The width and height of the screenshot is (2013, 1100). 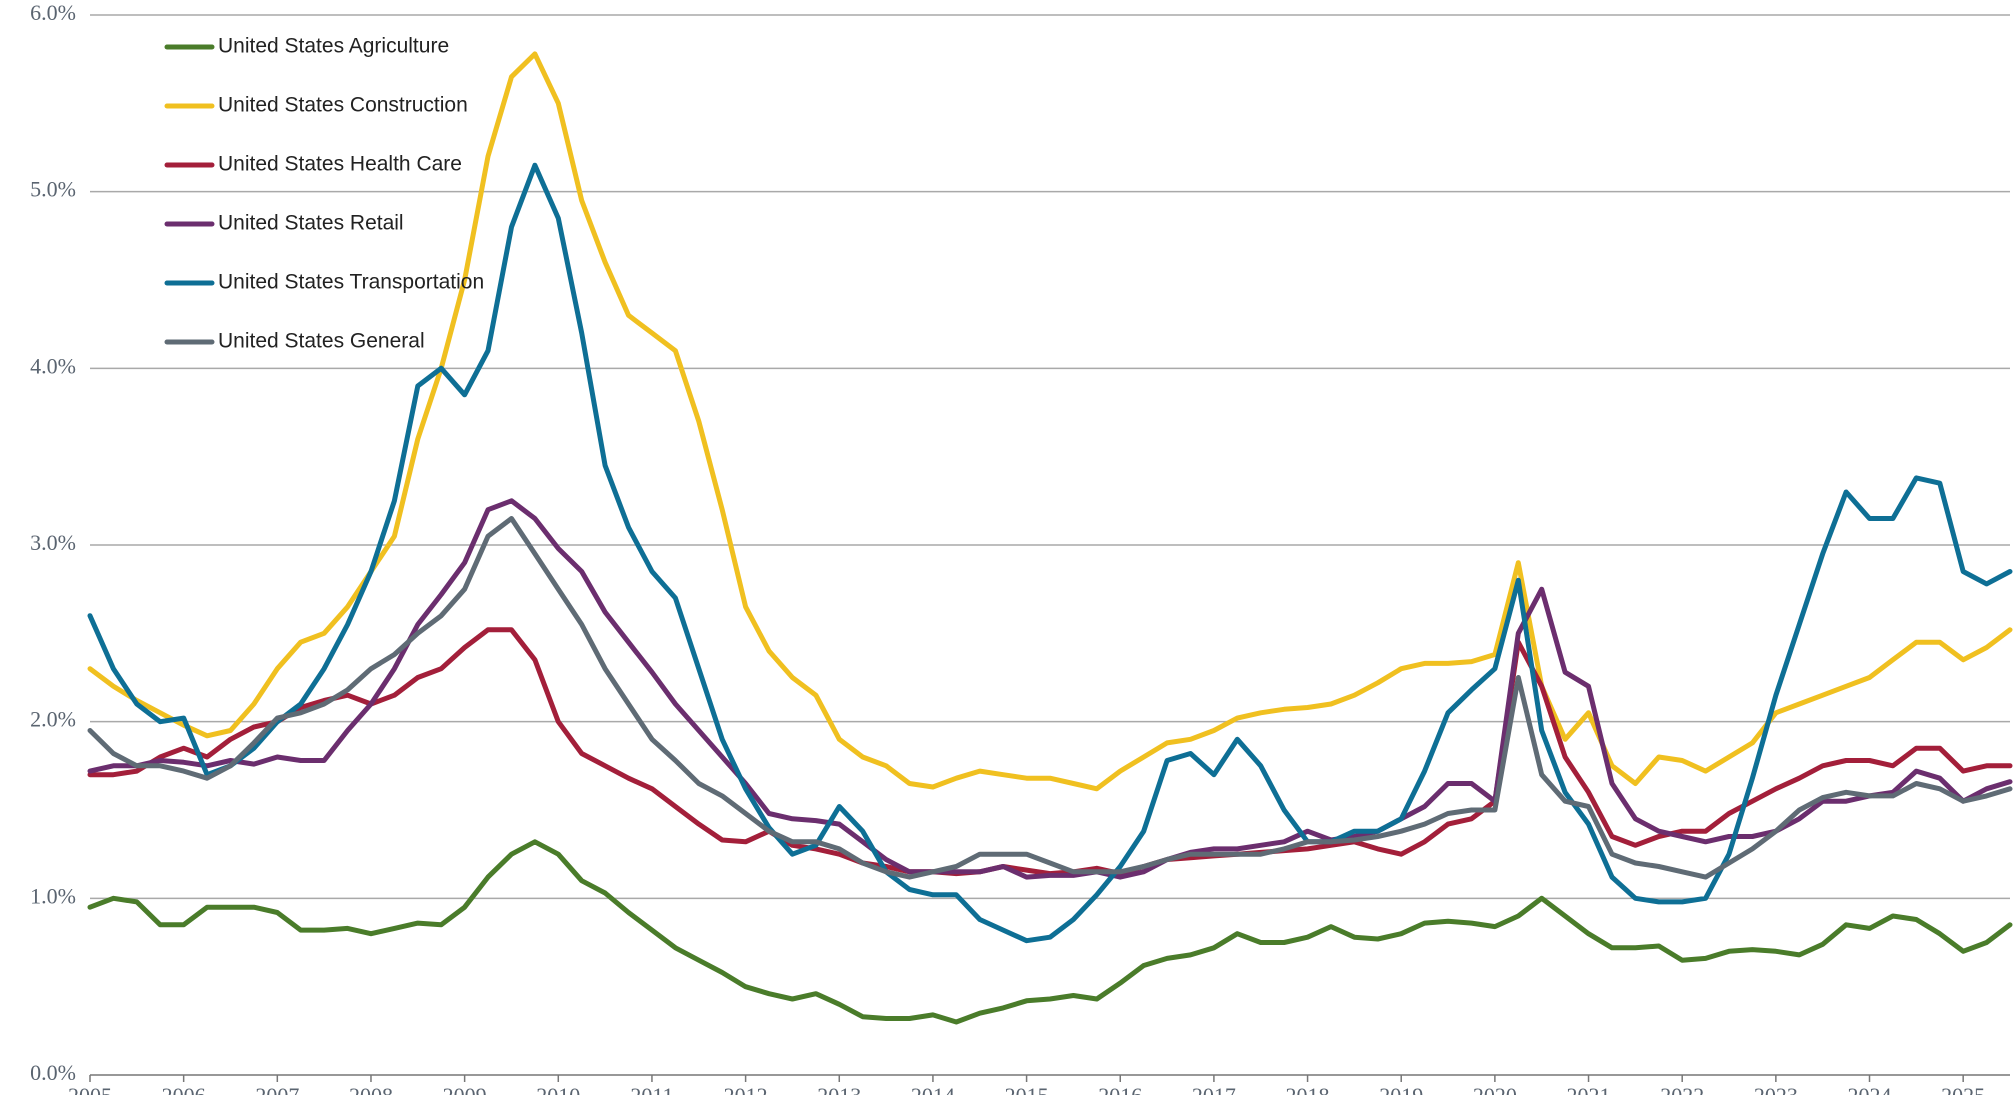 I want to click on y-tick-label: 3.0%, so click(x=53, y=542).